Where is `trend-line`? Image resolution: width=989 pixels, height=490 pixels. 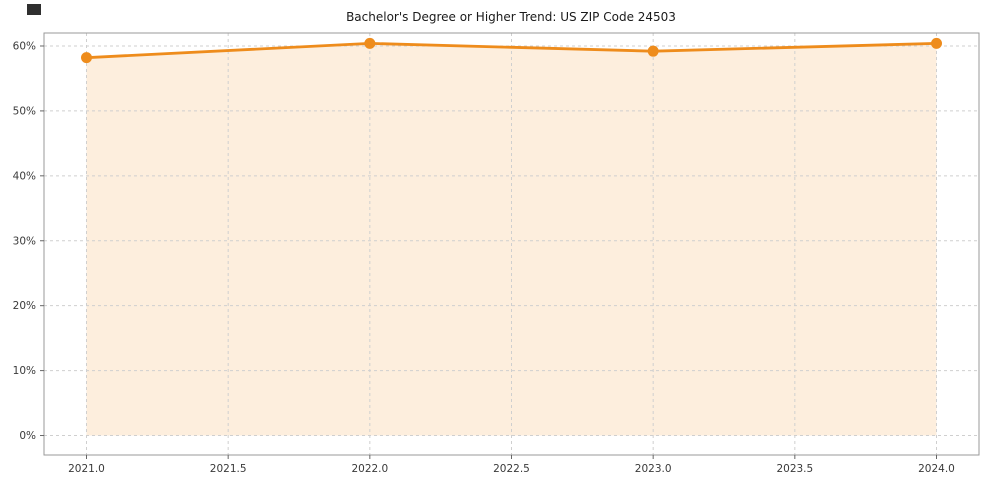 trend-line is located at coordinates (511, 50).